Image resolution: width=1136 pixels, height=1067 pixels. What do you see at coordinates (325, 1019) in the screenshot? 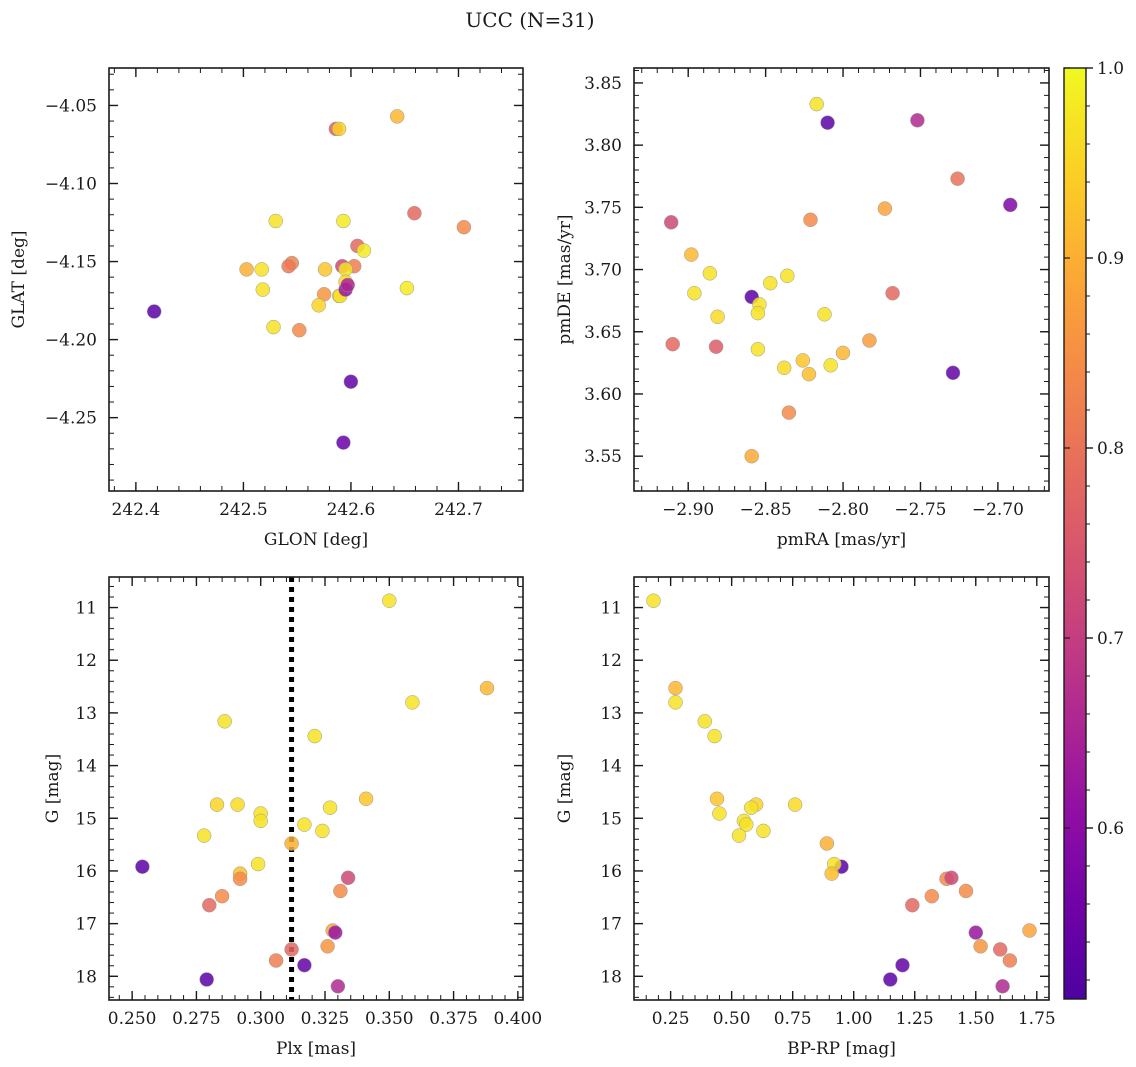
I see `x-tick-label: 0.325` at bounding box center [325, 1019].